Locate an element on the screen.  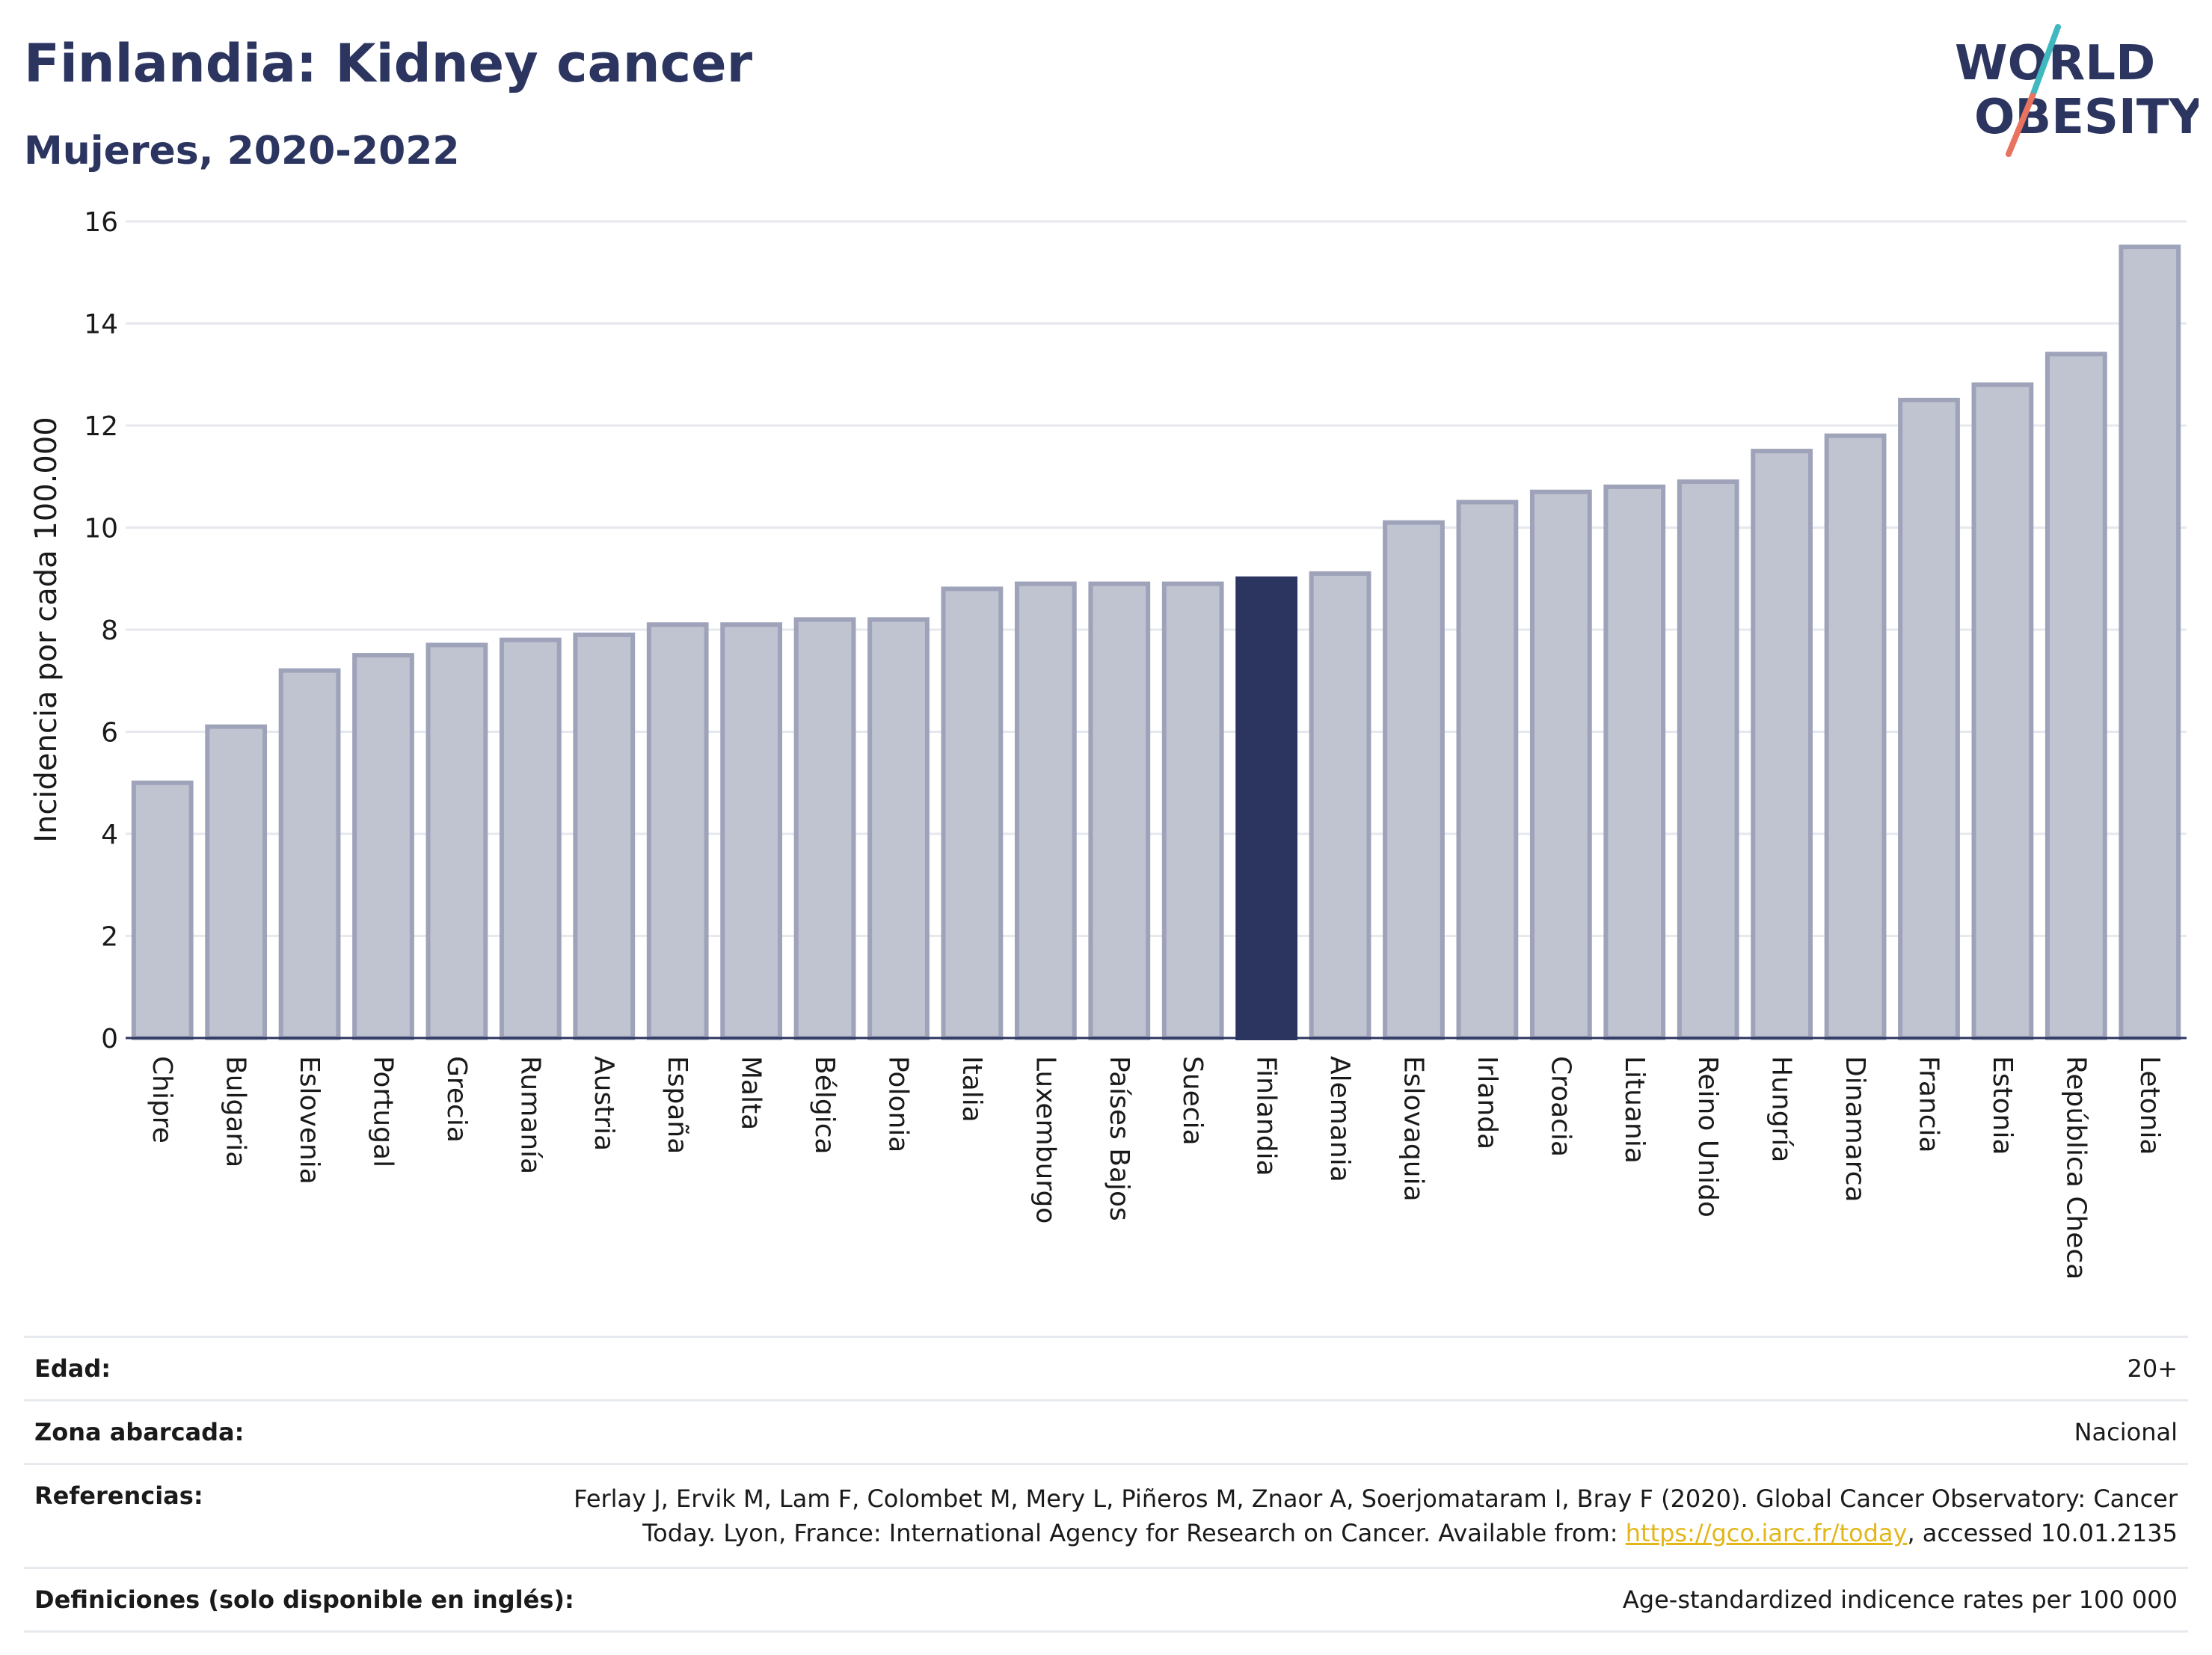
x-tick-label: Francia is located at coordinates (1929, 1104).